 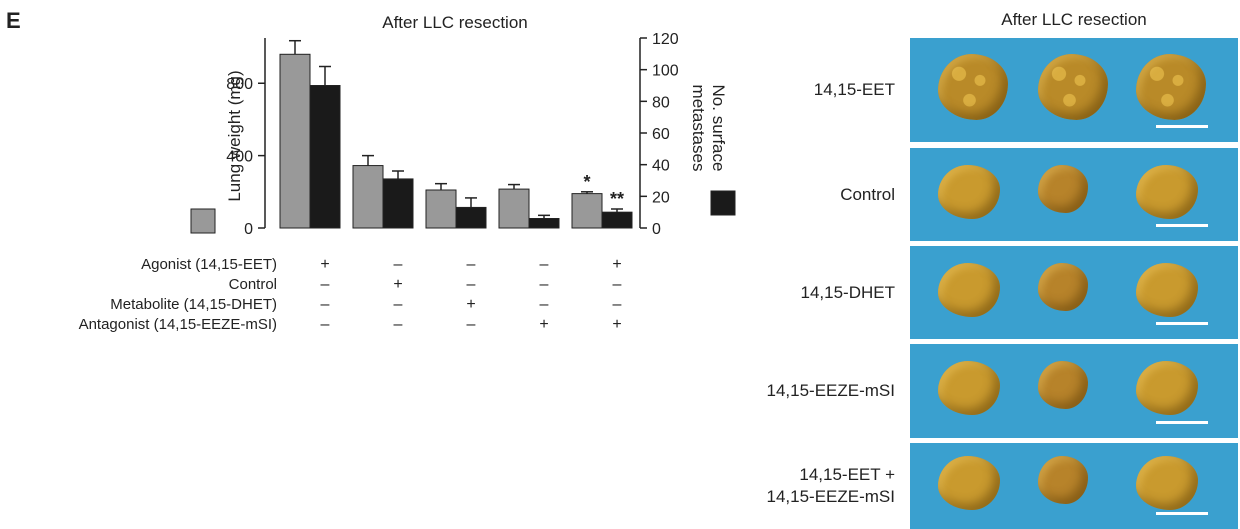 What do you see at coordinates (586, 182) in the screenshot?
I see `significance-marker: *` at bounding box center [586, 182].